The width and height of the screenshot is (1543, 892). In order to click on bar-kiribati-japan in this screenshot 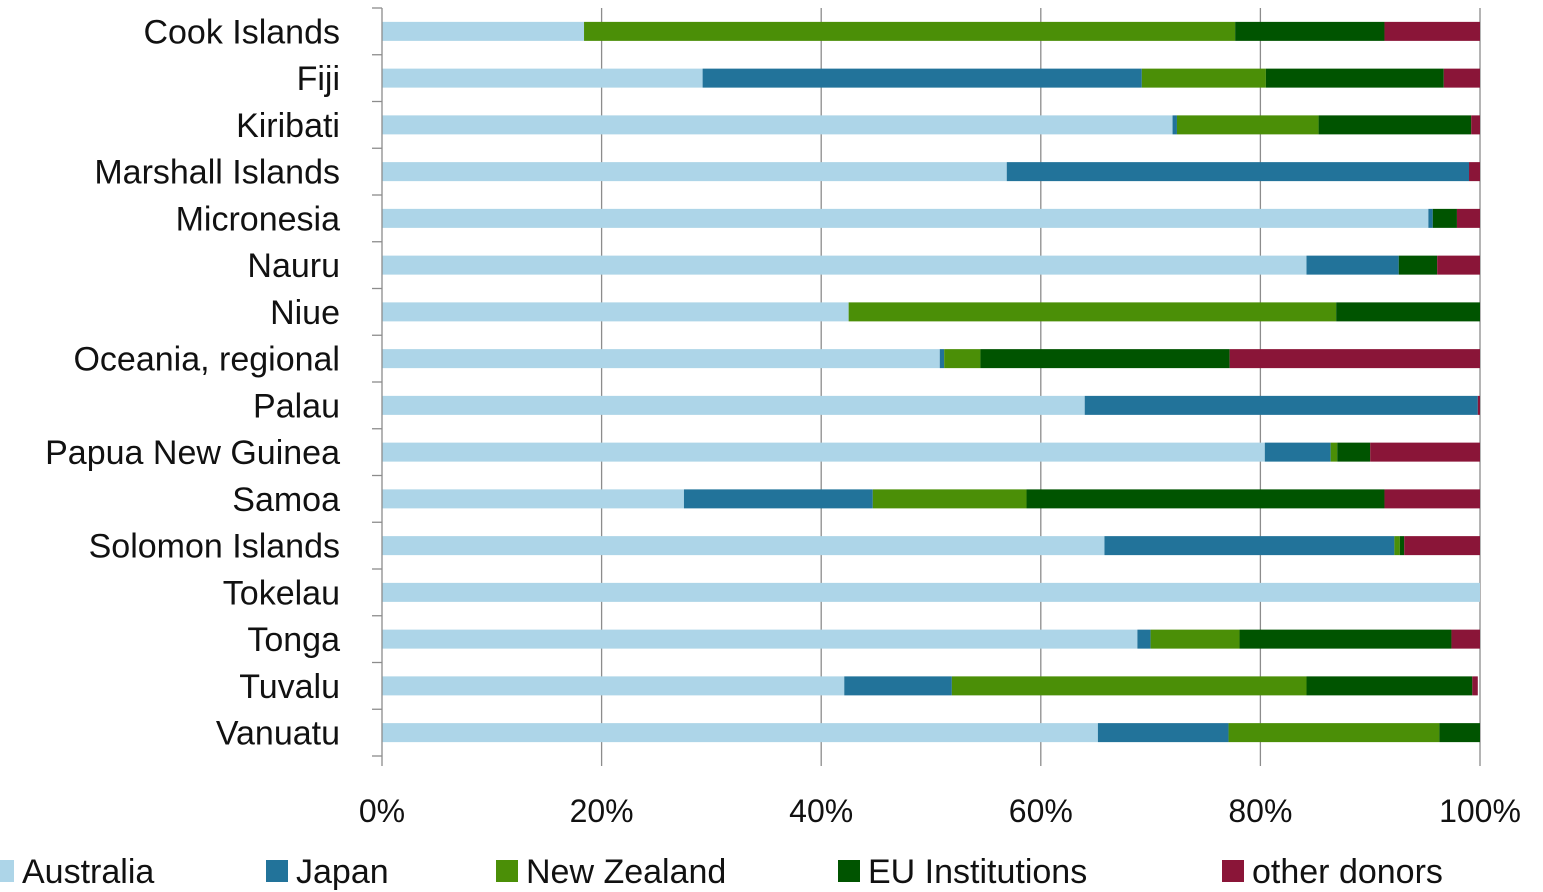, I will do `click(1174, 125)`.